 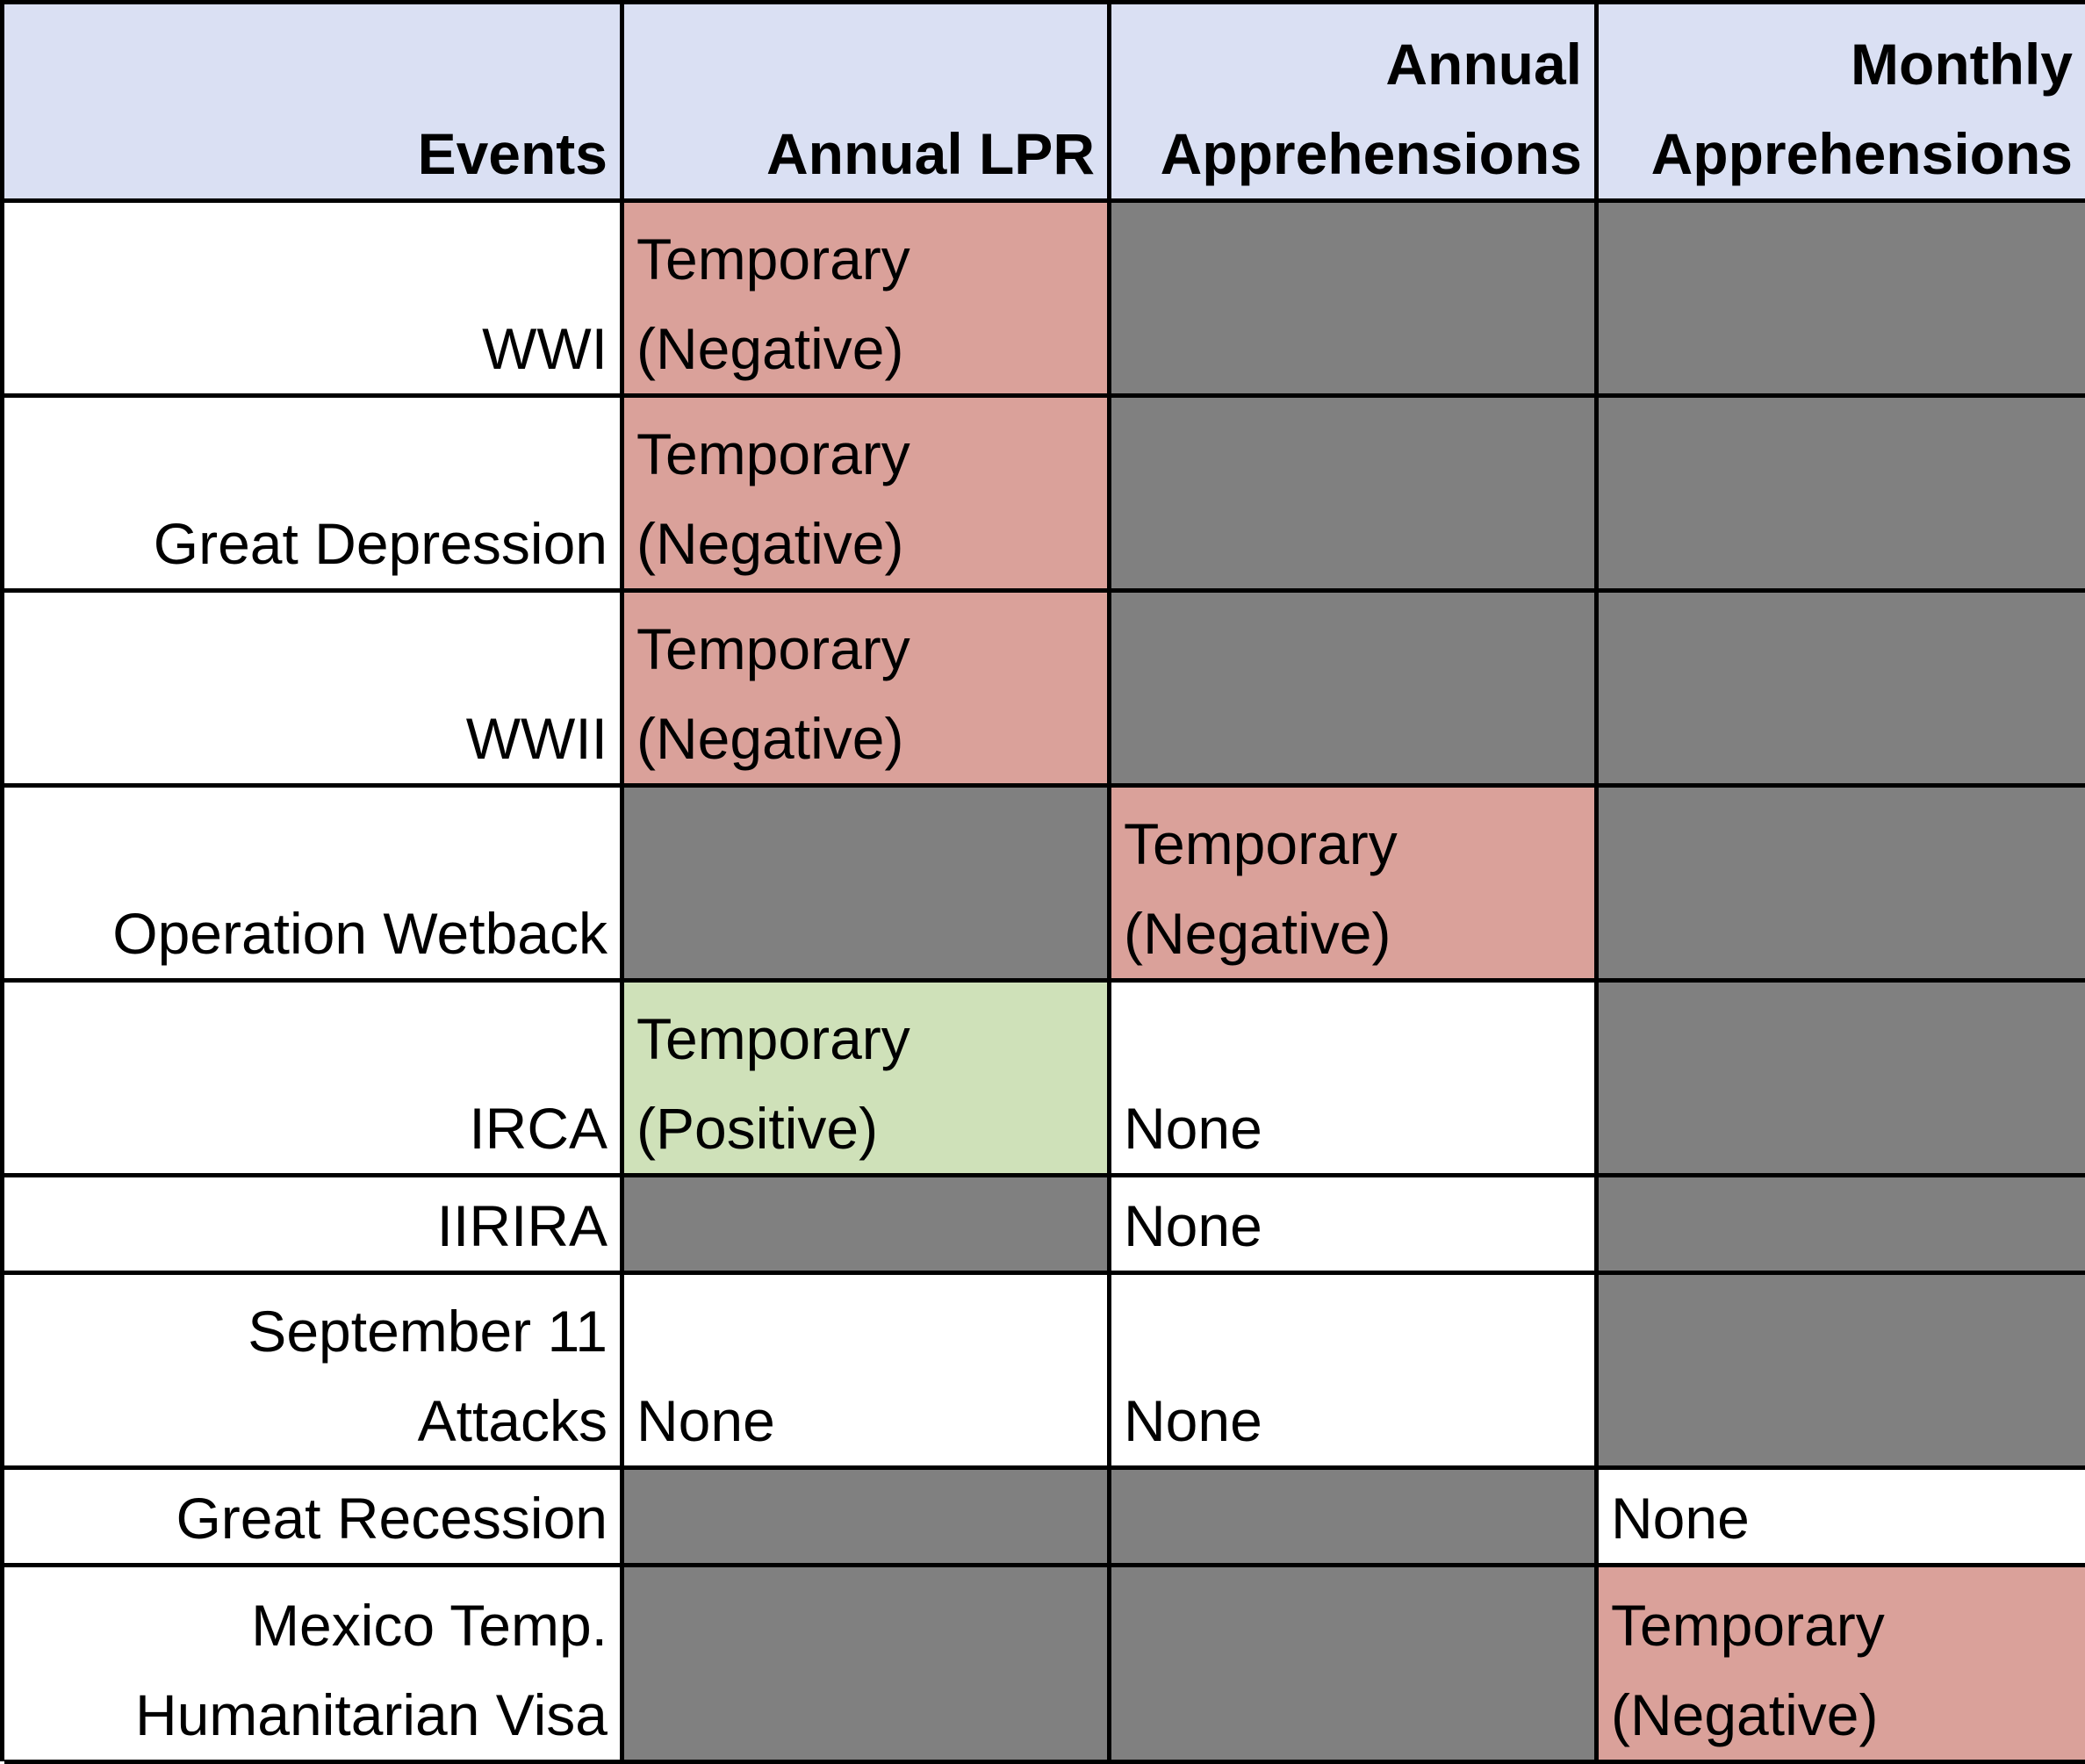 I want to click on effect-label: (Positive), so click(x=757, y=1128).